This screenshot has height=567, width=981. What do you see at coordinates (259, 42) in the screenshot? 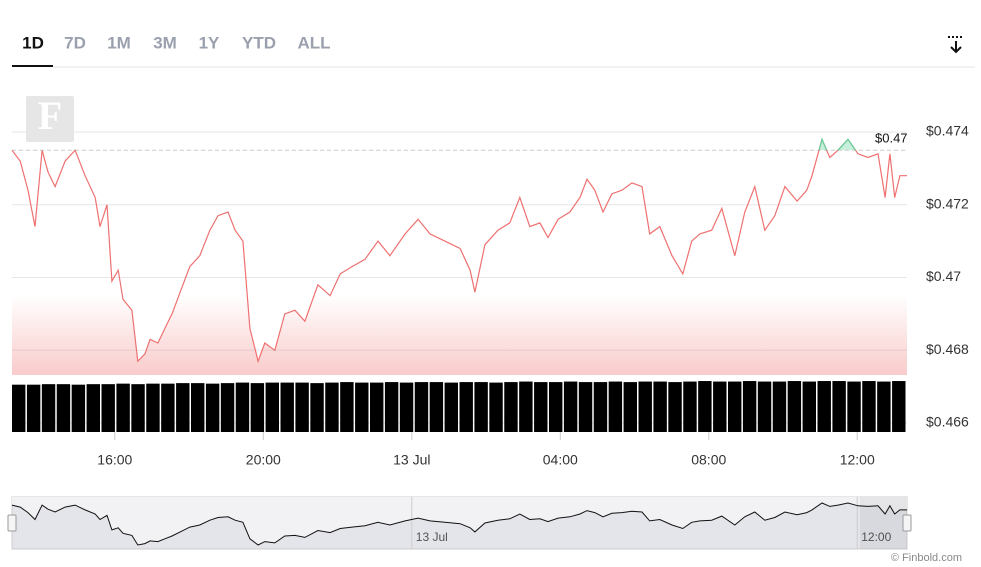
I see `range-tab: YTD` at bounding box center [259, 42].